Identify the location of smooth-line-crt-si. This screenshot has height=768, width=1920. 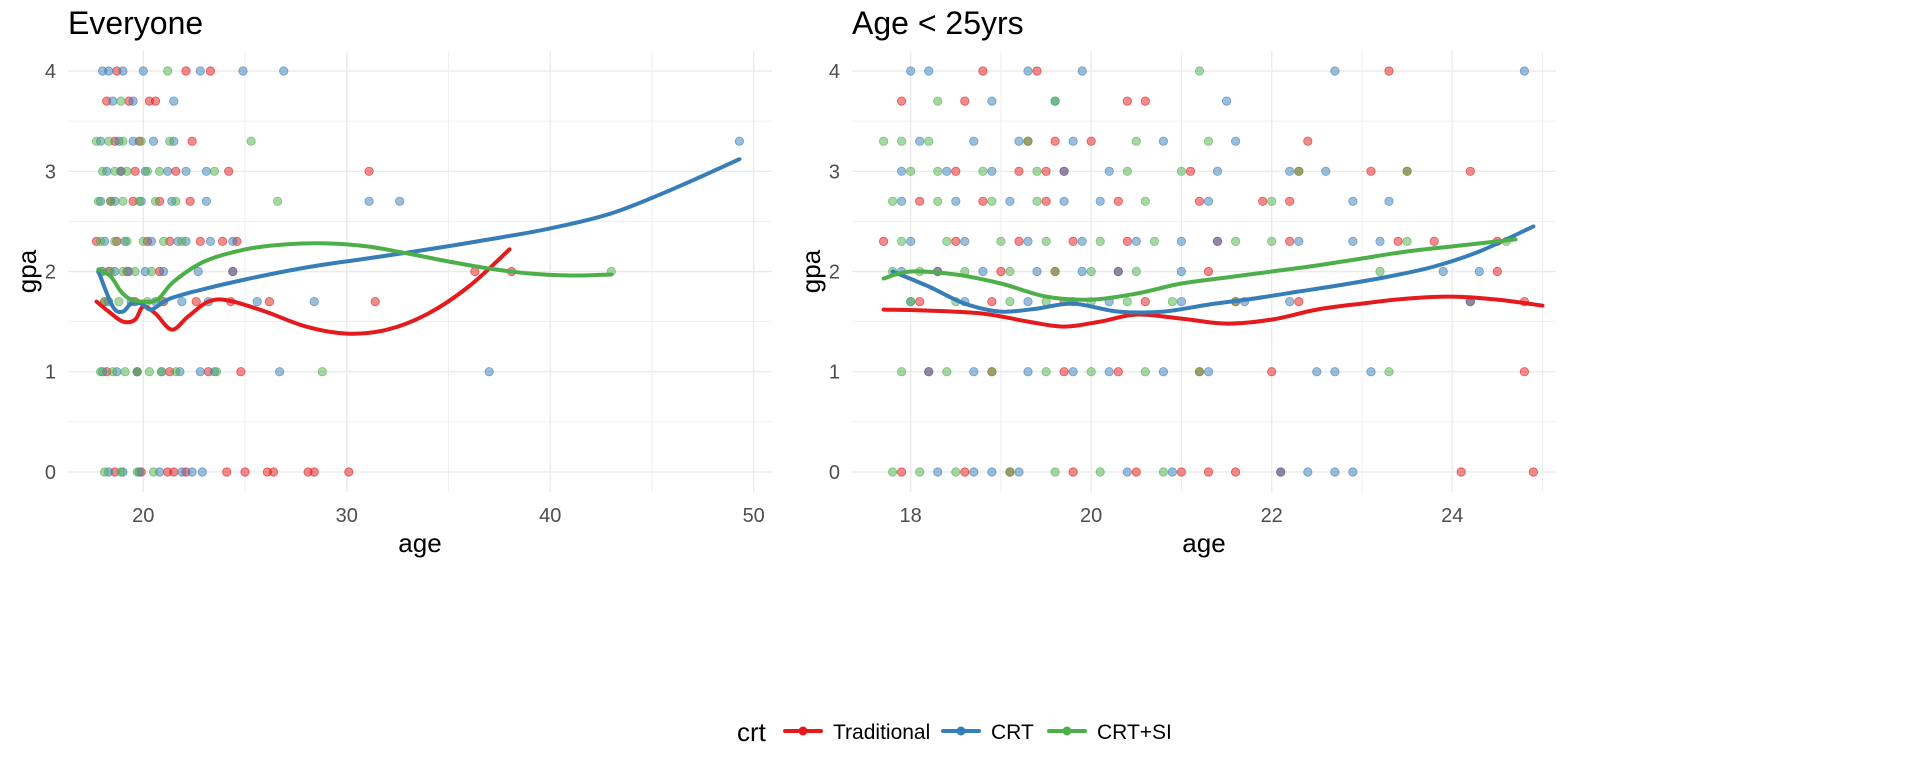
(1199, 269).